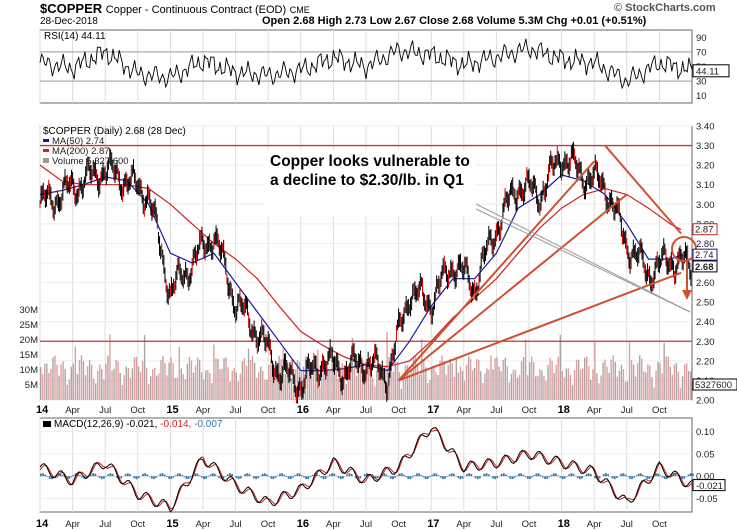 The width and height of the screenshot is (737, 530). What do you see at coordinates (268, 410) in the screenshot?
I see `x-axis-label: Oct` at bounding box center [268, 410].